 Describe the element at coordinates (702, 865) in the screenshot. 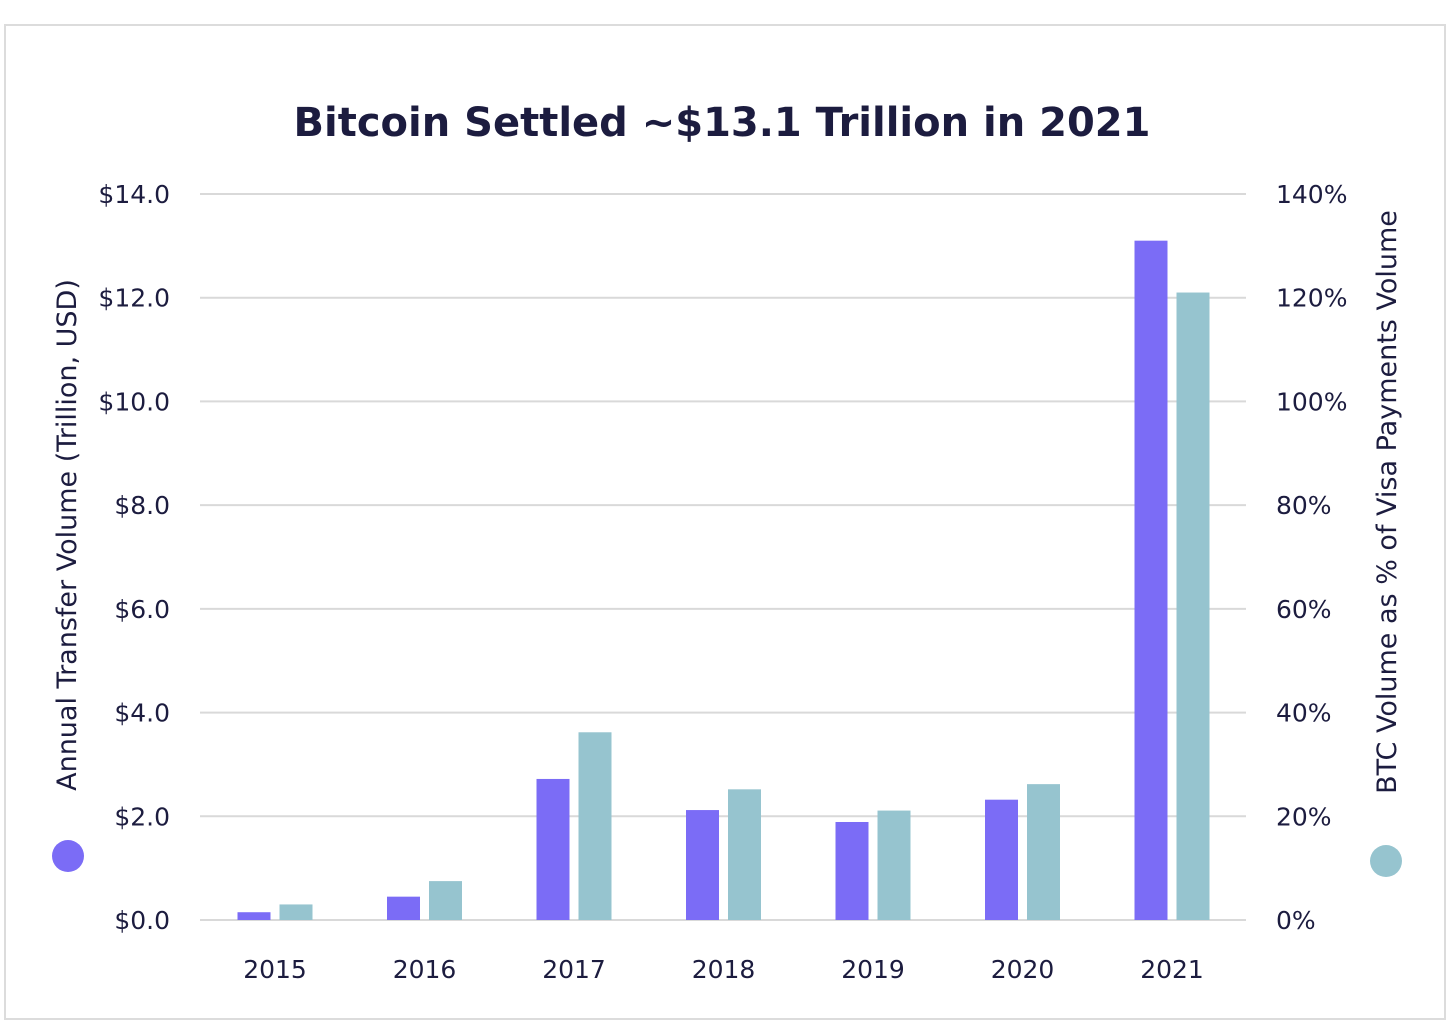

I see `bar-transfer-volume-2018` at that location.